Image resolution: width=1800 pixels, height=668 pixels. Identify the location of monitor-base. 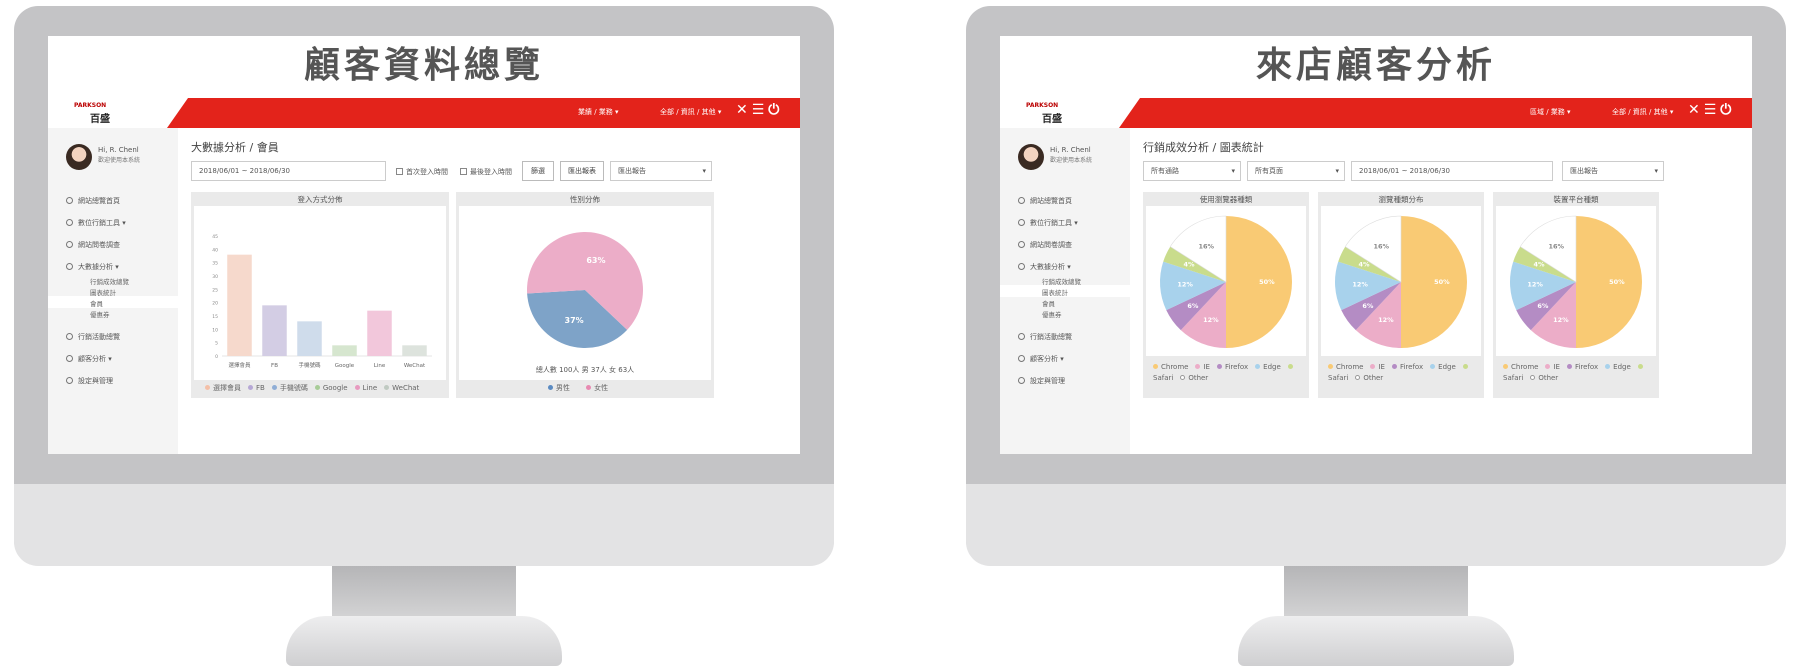
(424, 641).